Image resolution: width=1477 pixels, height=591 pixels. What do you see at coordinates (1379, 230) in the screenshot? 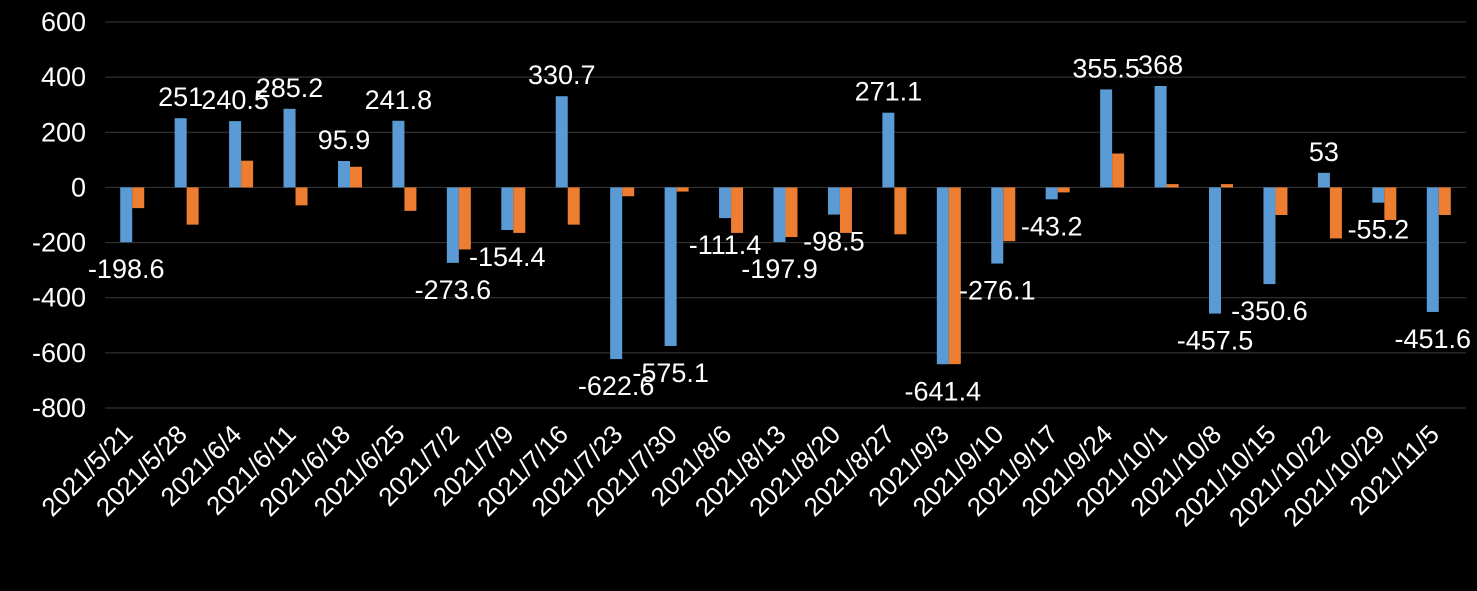
I see `data-label: -55.2` at bounding box center [1379, 230].